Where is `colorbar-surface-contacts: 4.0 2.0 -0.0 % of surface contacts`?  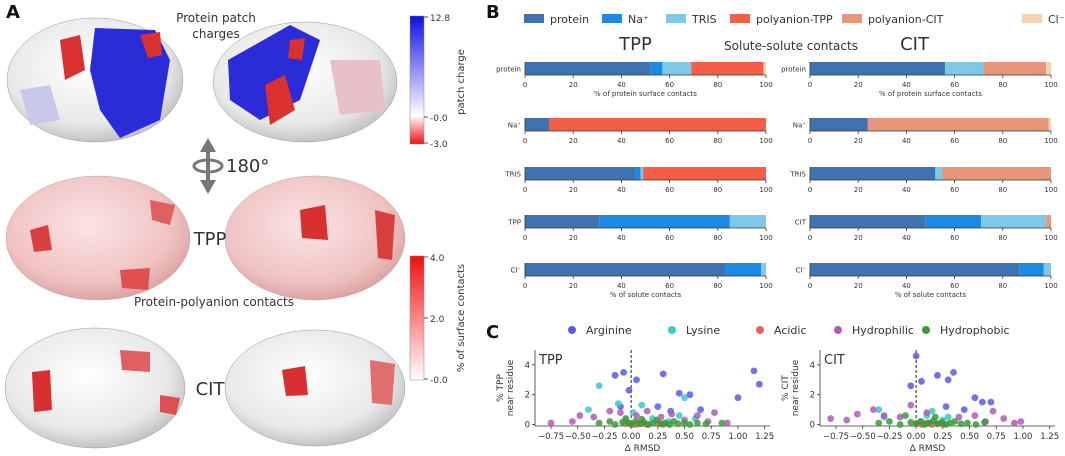 colorbar-surface-contacts: 4.0 2.0 -0.0 % of surface contacts is located at coordinates (438, 320).